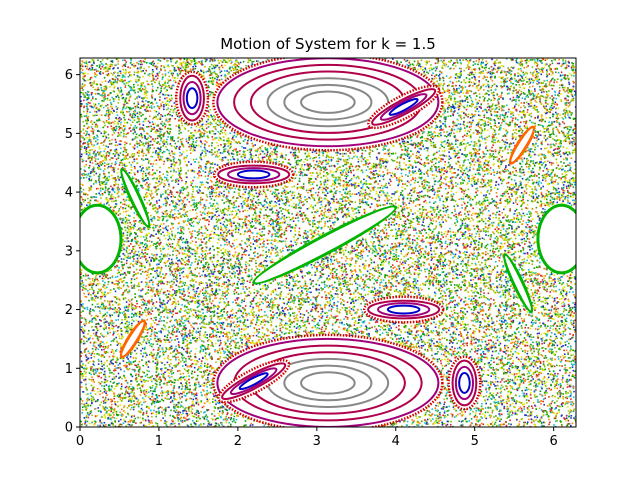 The width and height of the screenshot is (640, 480). I want to click on x-tick-label: 3, so click(317, 441).